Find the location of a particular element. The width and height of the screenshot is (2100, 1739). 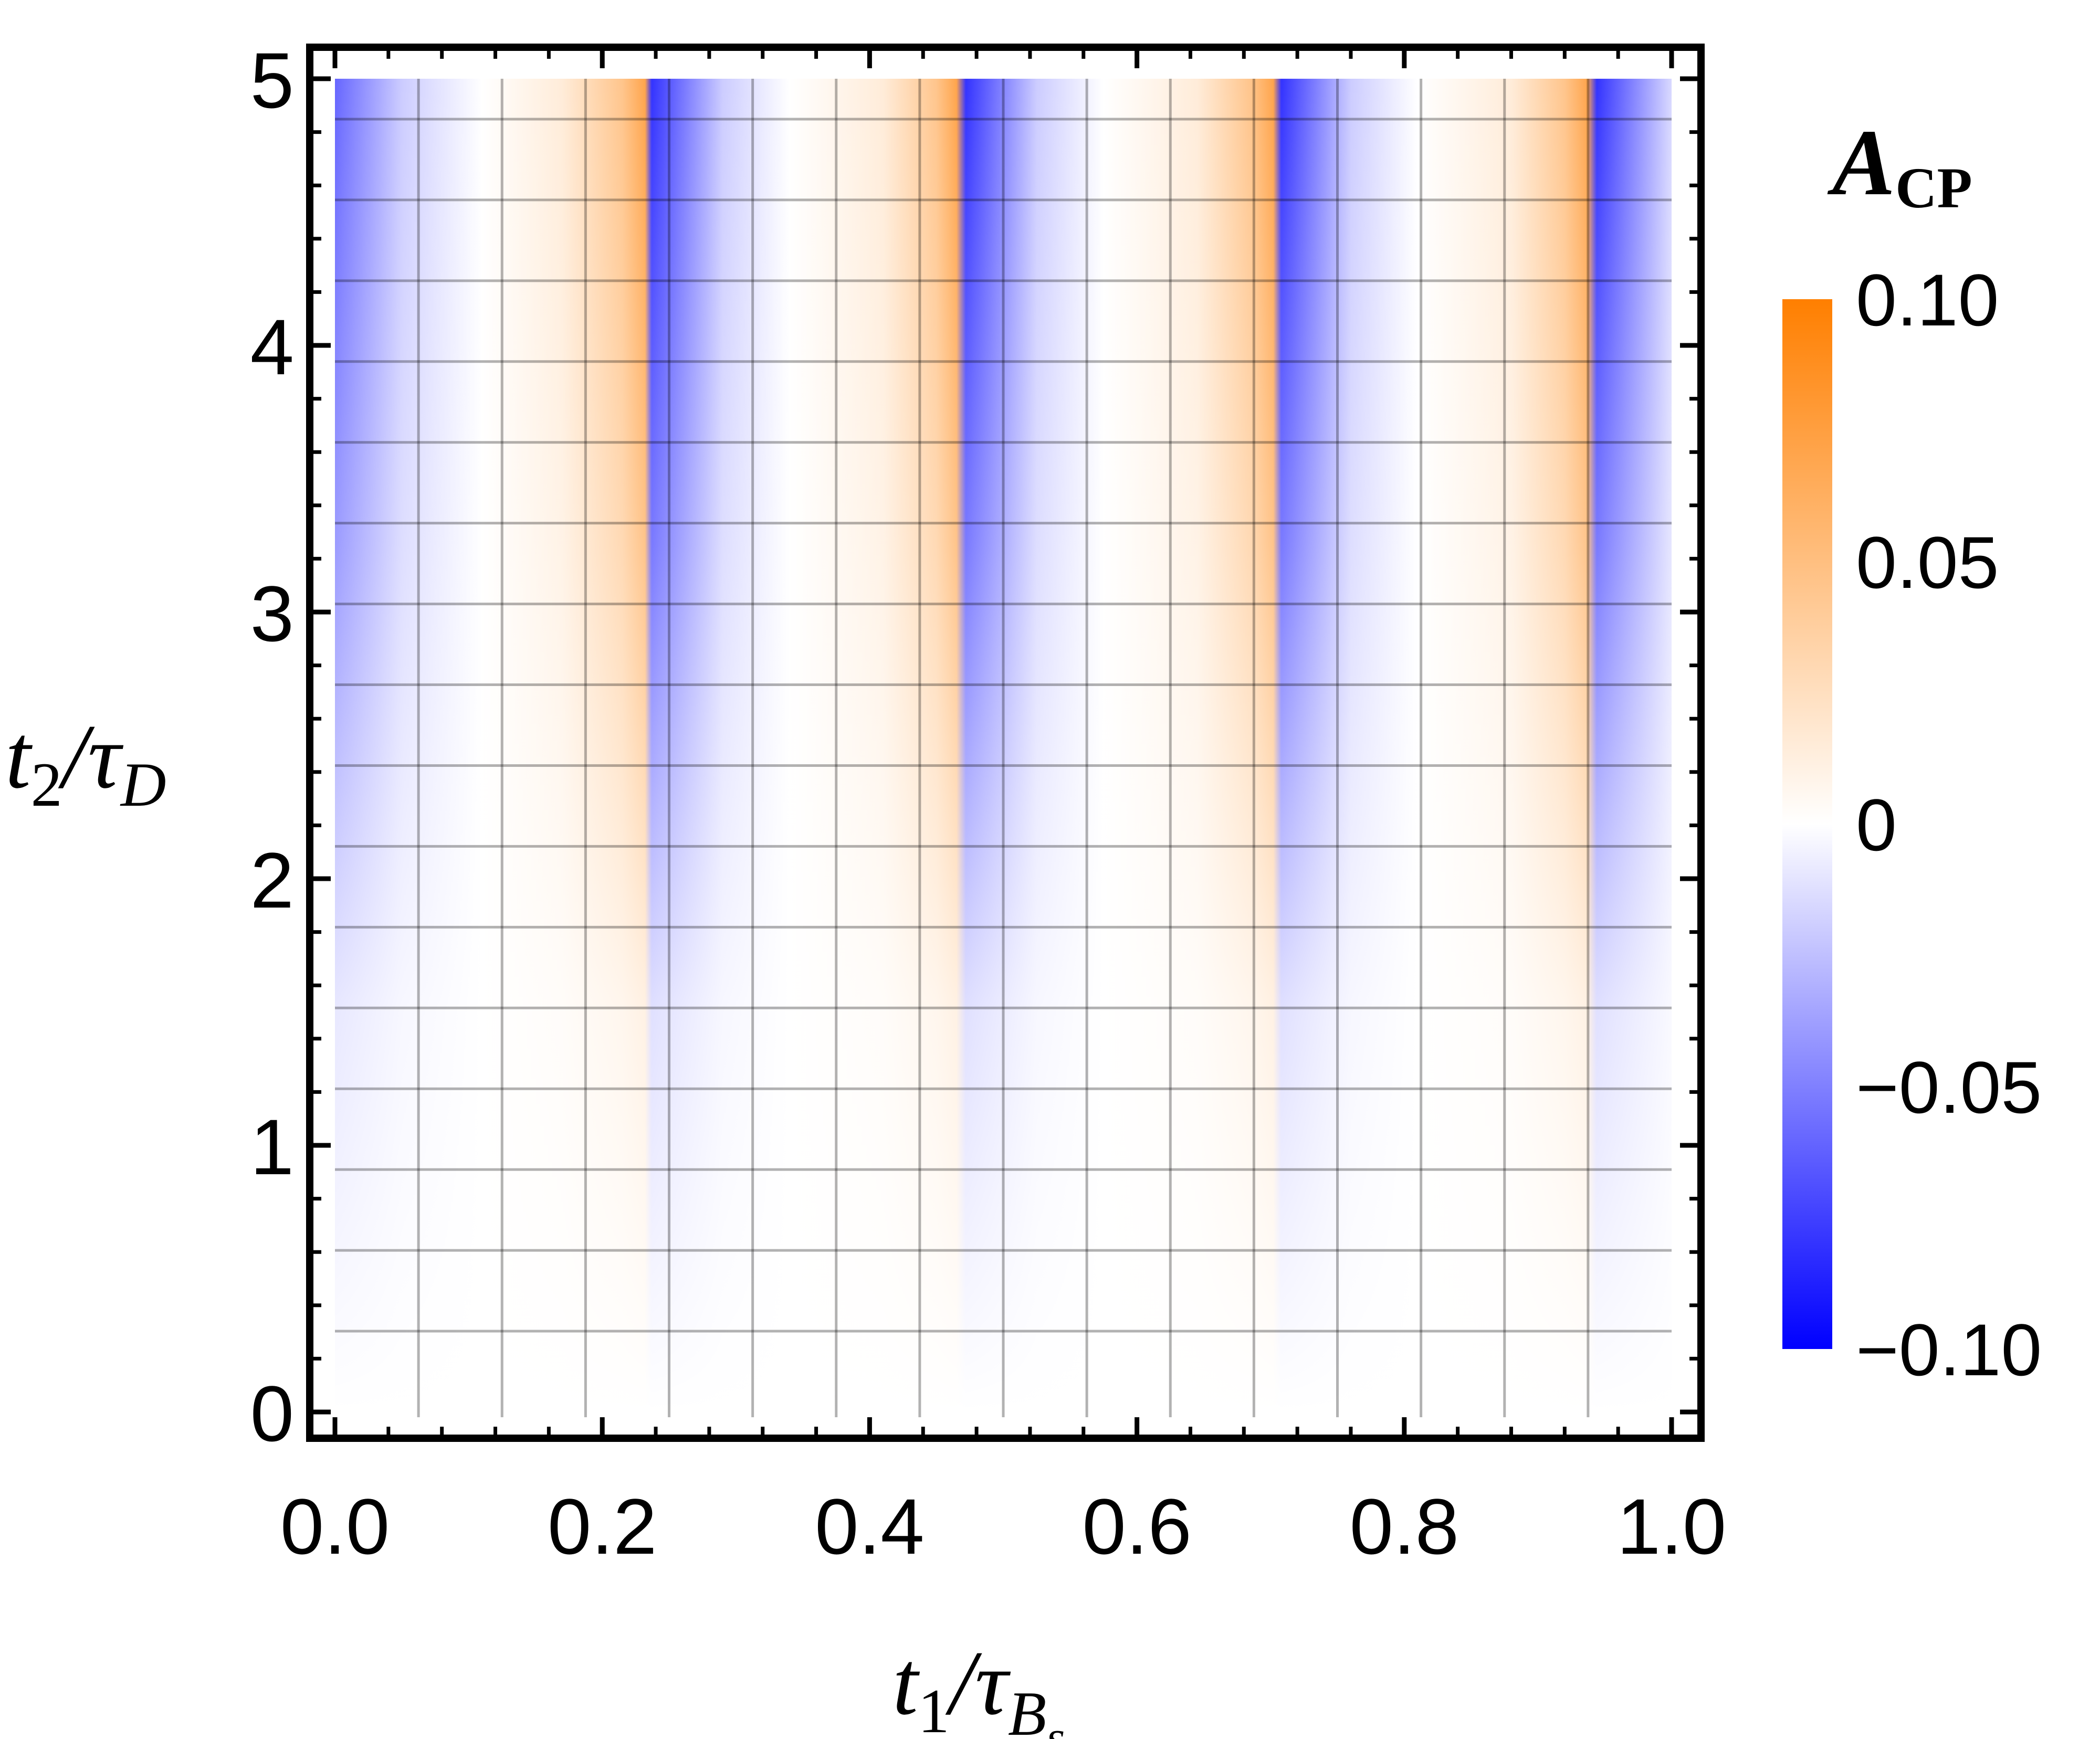

x-tick-label: 0.6 is located at coordinates (1137, 1527).